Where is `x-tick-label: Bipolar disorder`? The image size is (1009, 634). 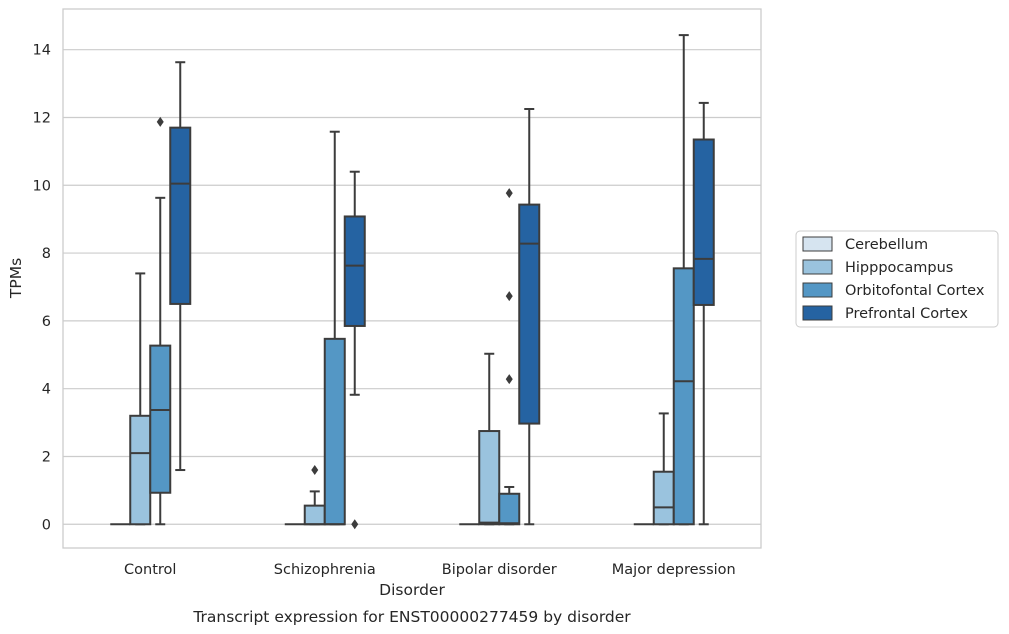 x-tick-label: Bipolar disorder is located at coordinates (499, 570).